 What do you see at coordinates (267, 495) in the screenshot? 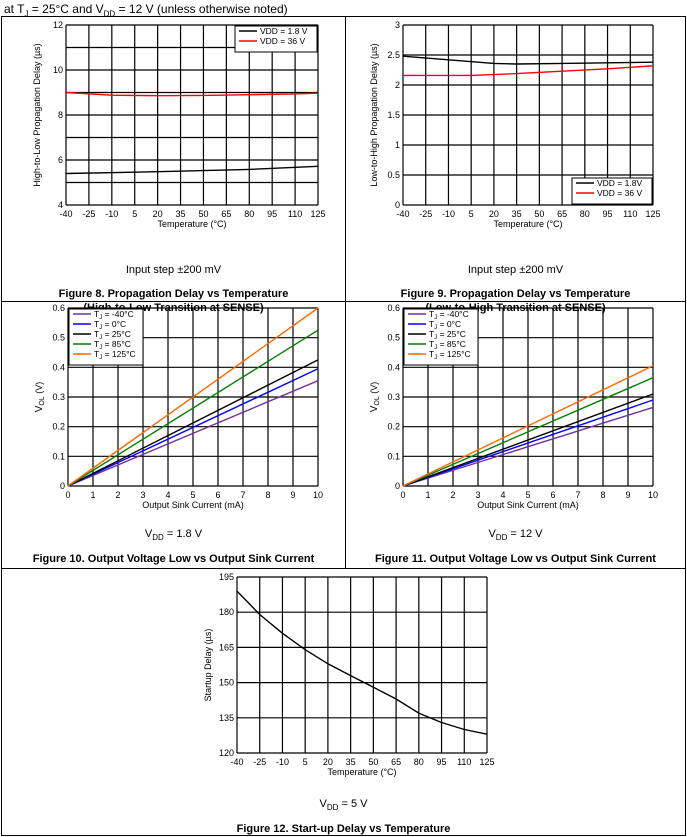
I see `x-tick-label: 8` at bounding box center [267, 495].